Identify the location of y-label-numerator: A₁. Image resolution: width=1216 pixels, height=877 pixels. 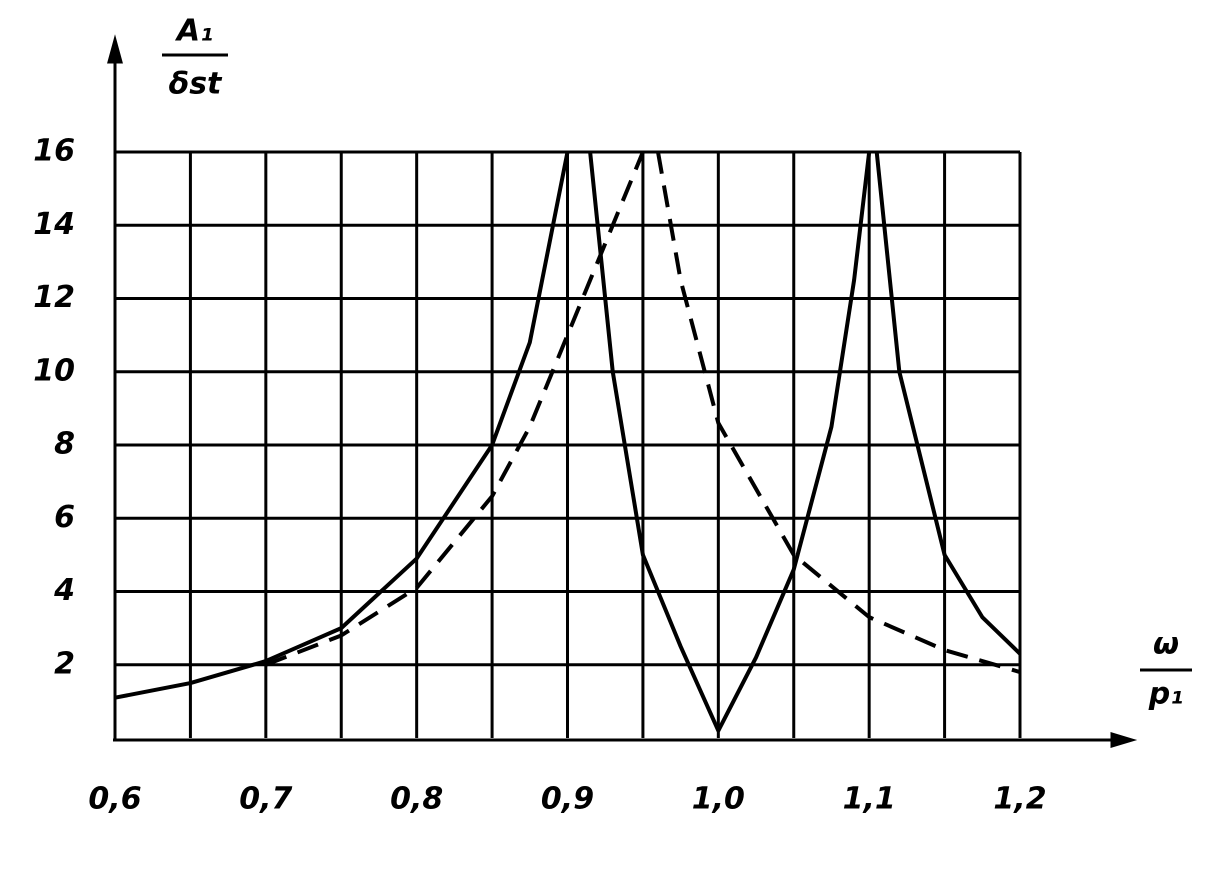
(194, 31).